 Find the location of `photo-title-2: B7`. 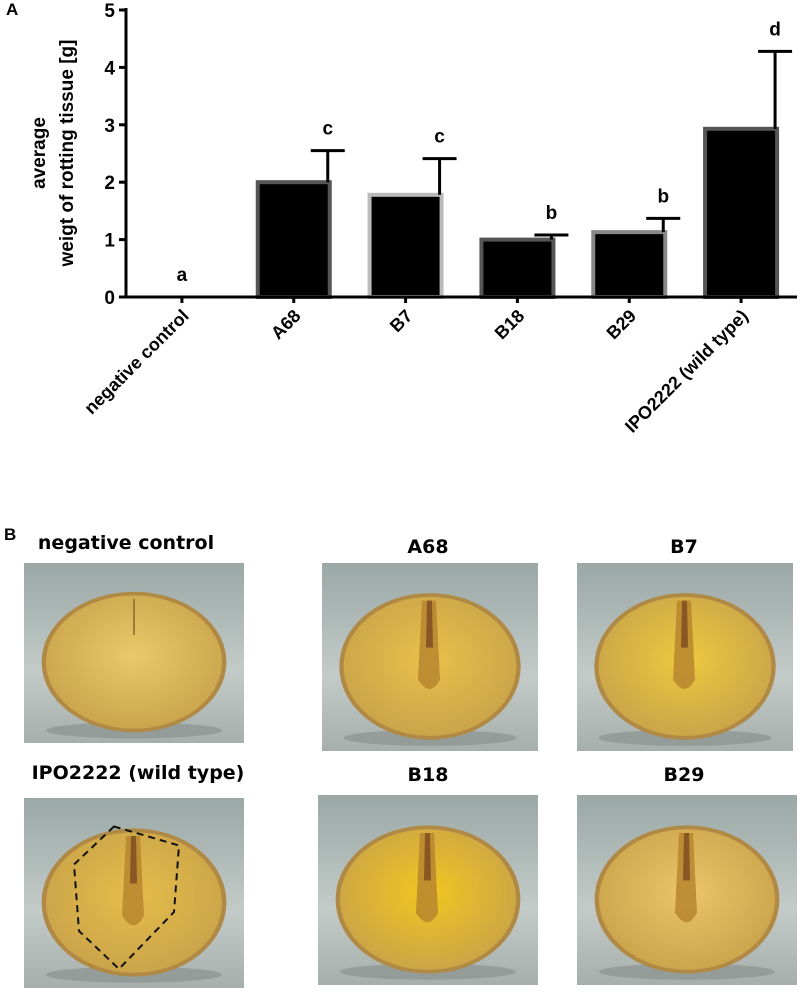

photo-title-2: B7 is located at coordinates (684, 547).